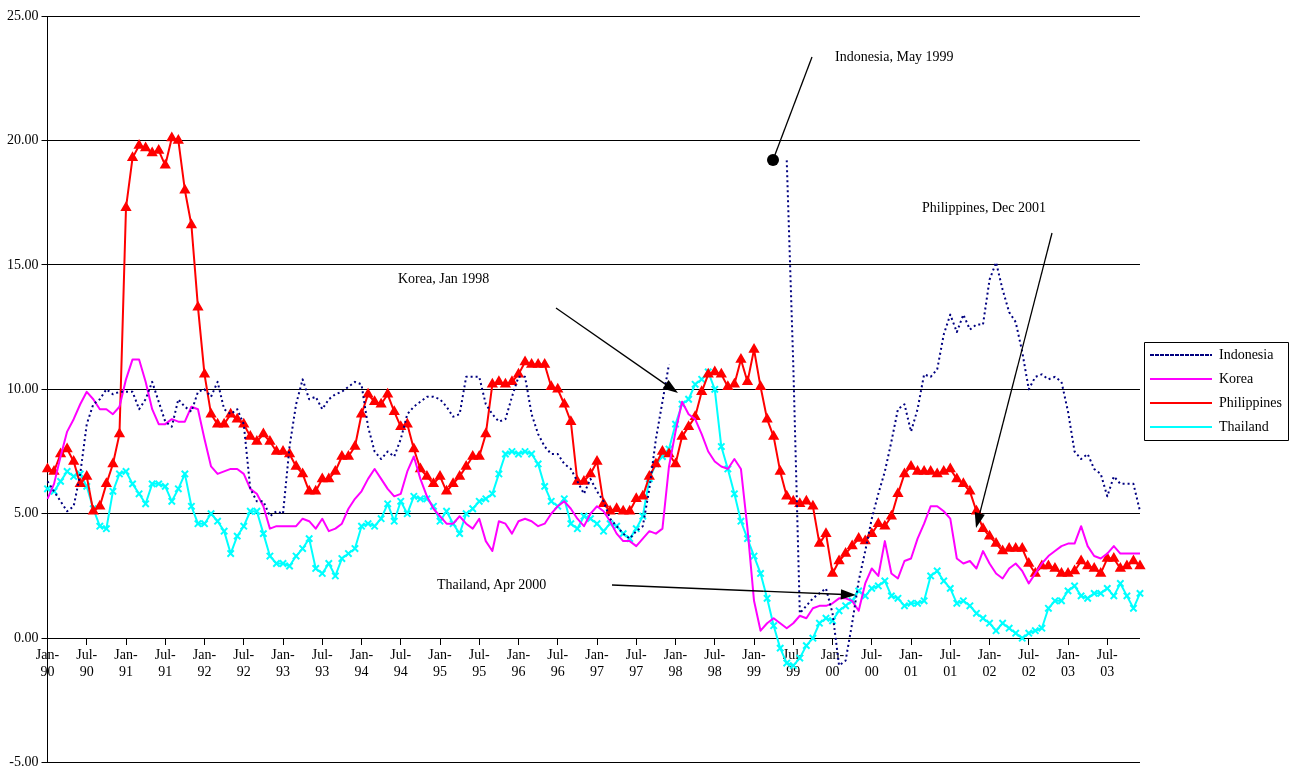  What do you see at coordinates (1246, 354) in the screenshot?
I see `legend-label: Indonesia` at bounding box center [1246, 354].